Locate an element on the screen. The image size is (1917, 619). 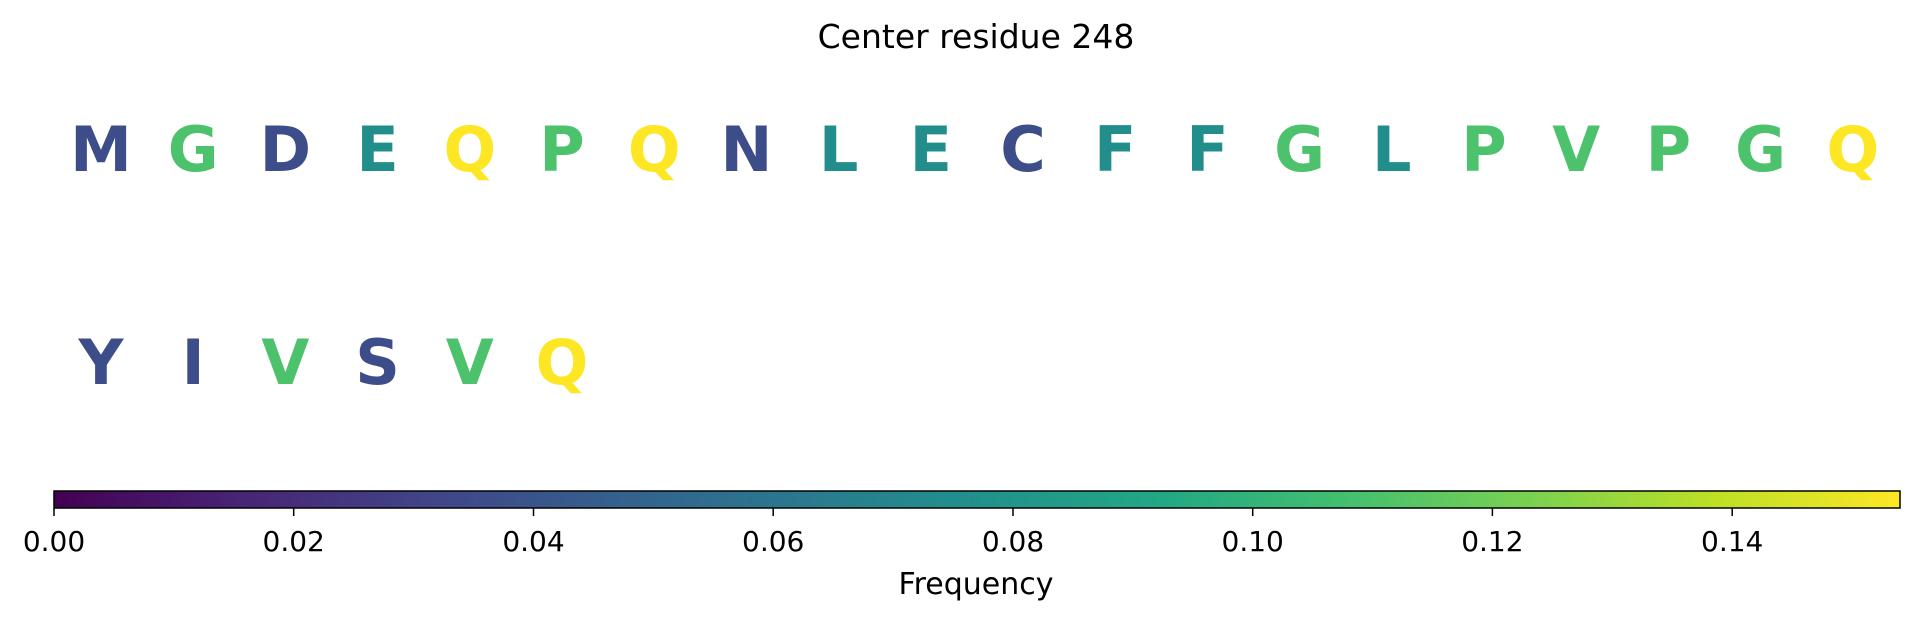
colorbar-tick-label: 0.14 is located at coordinates (1732, 541).